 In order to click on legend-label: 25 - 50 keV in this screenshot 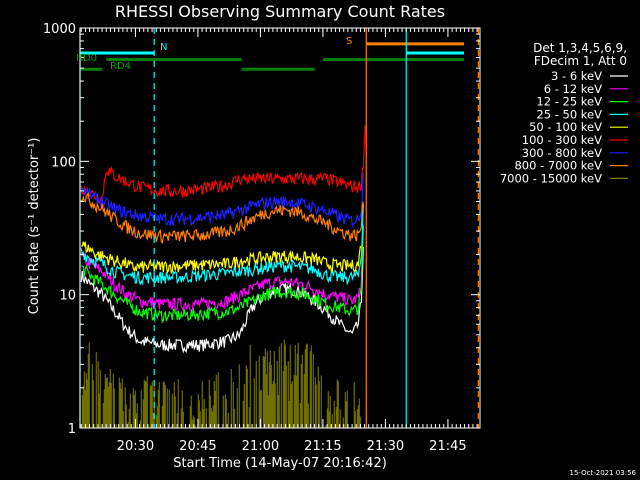, I will do `click(569, 114)`.